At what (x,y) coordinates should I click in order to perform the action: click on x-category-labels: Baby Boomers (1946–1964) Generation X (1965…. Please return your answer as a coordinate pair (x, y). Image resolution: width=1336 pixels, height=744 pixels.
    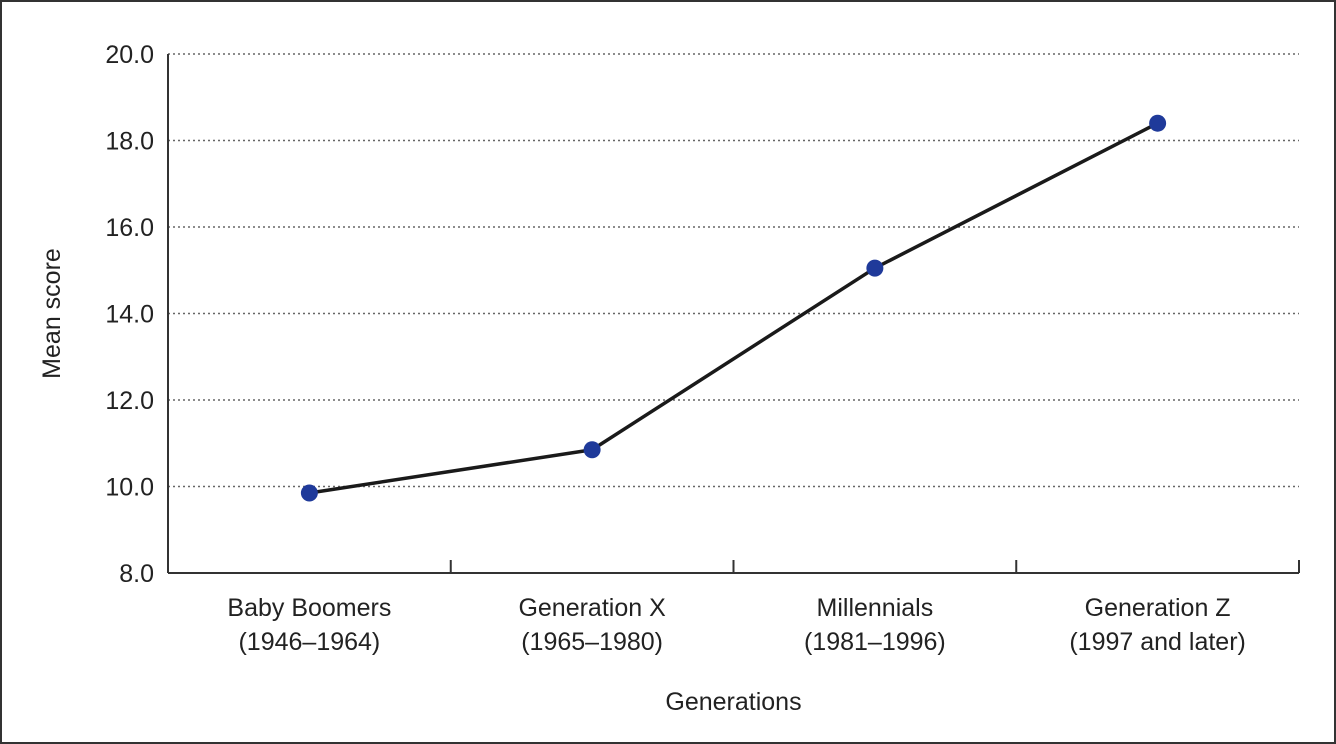
    Looking at the image, I should click on (736, 625).